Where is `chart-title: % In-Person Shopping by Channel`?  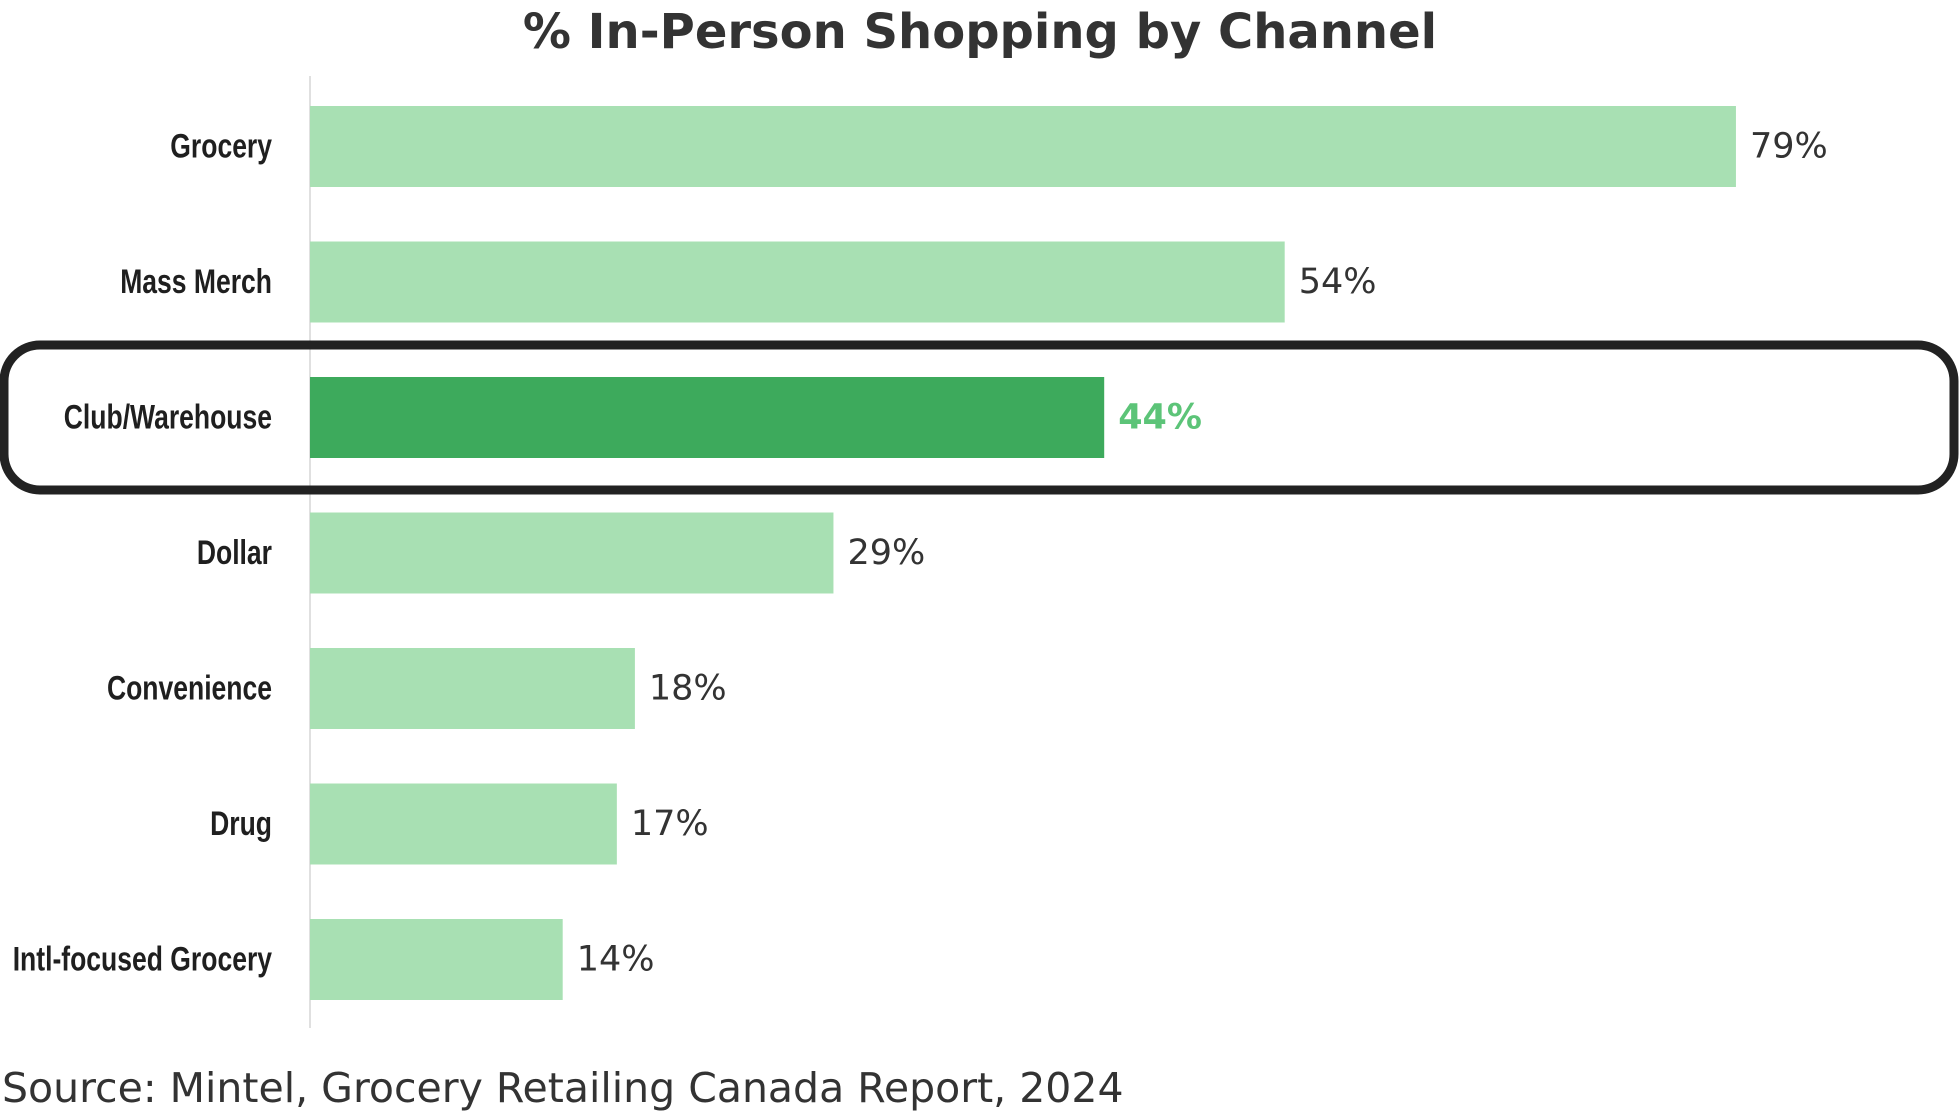 chart-title: % In-Person Shopping by Channel is located at coordinates (980, 32).